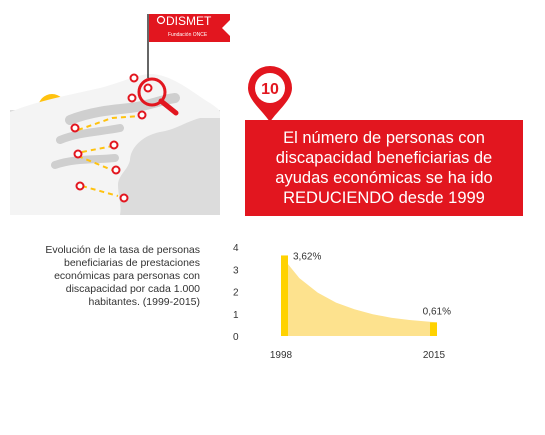 Image resolution: width=545 pixels, height=435 pixels. What do you see at coordinates (281, 355) in the screenshot?
I see `x-tick-label: 1998` at bounding box center [281, 355].